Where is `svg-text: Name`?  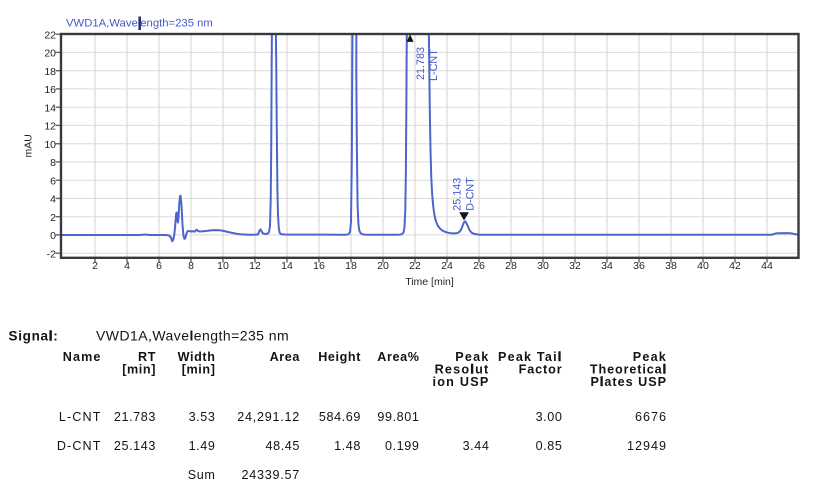 svg-text: Name is located at coordinates (82, 357).